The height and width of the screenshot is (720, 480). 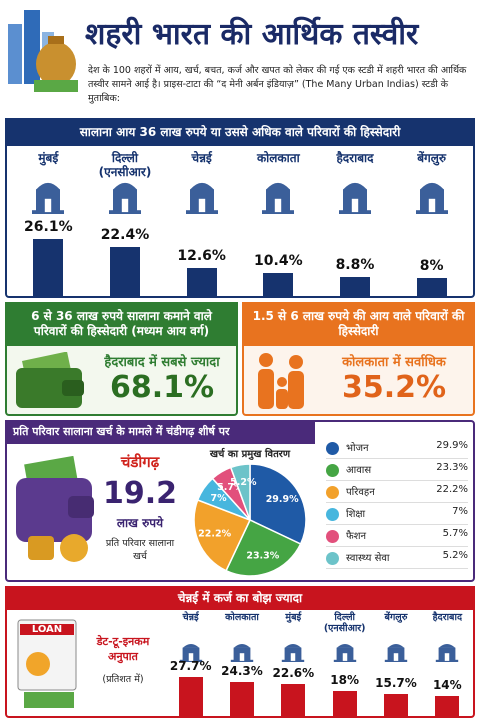 I want to click on loan-icon, so click(x=47, y=663).